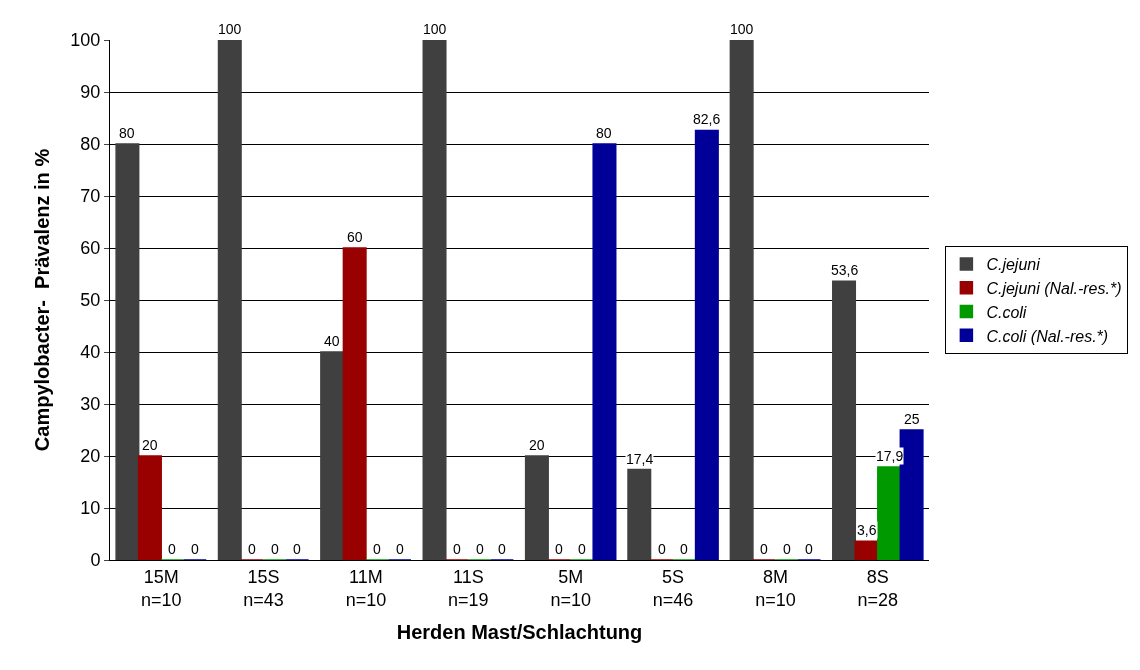 The width and height of the screenshot is (1140, 670). What do you see at coordinates (355, 237) in the screenshot?
I see `data-label: 60` at bounding box center [355, 237].